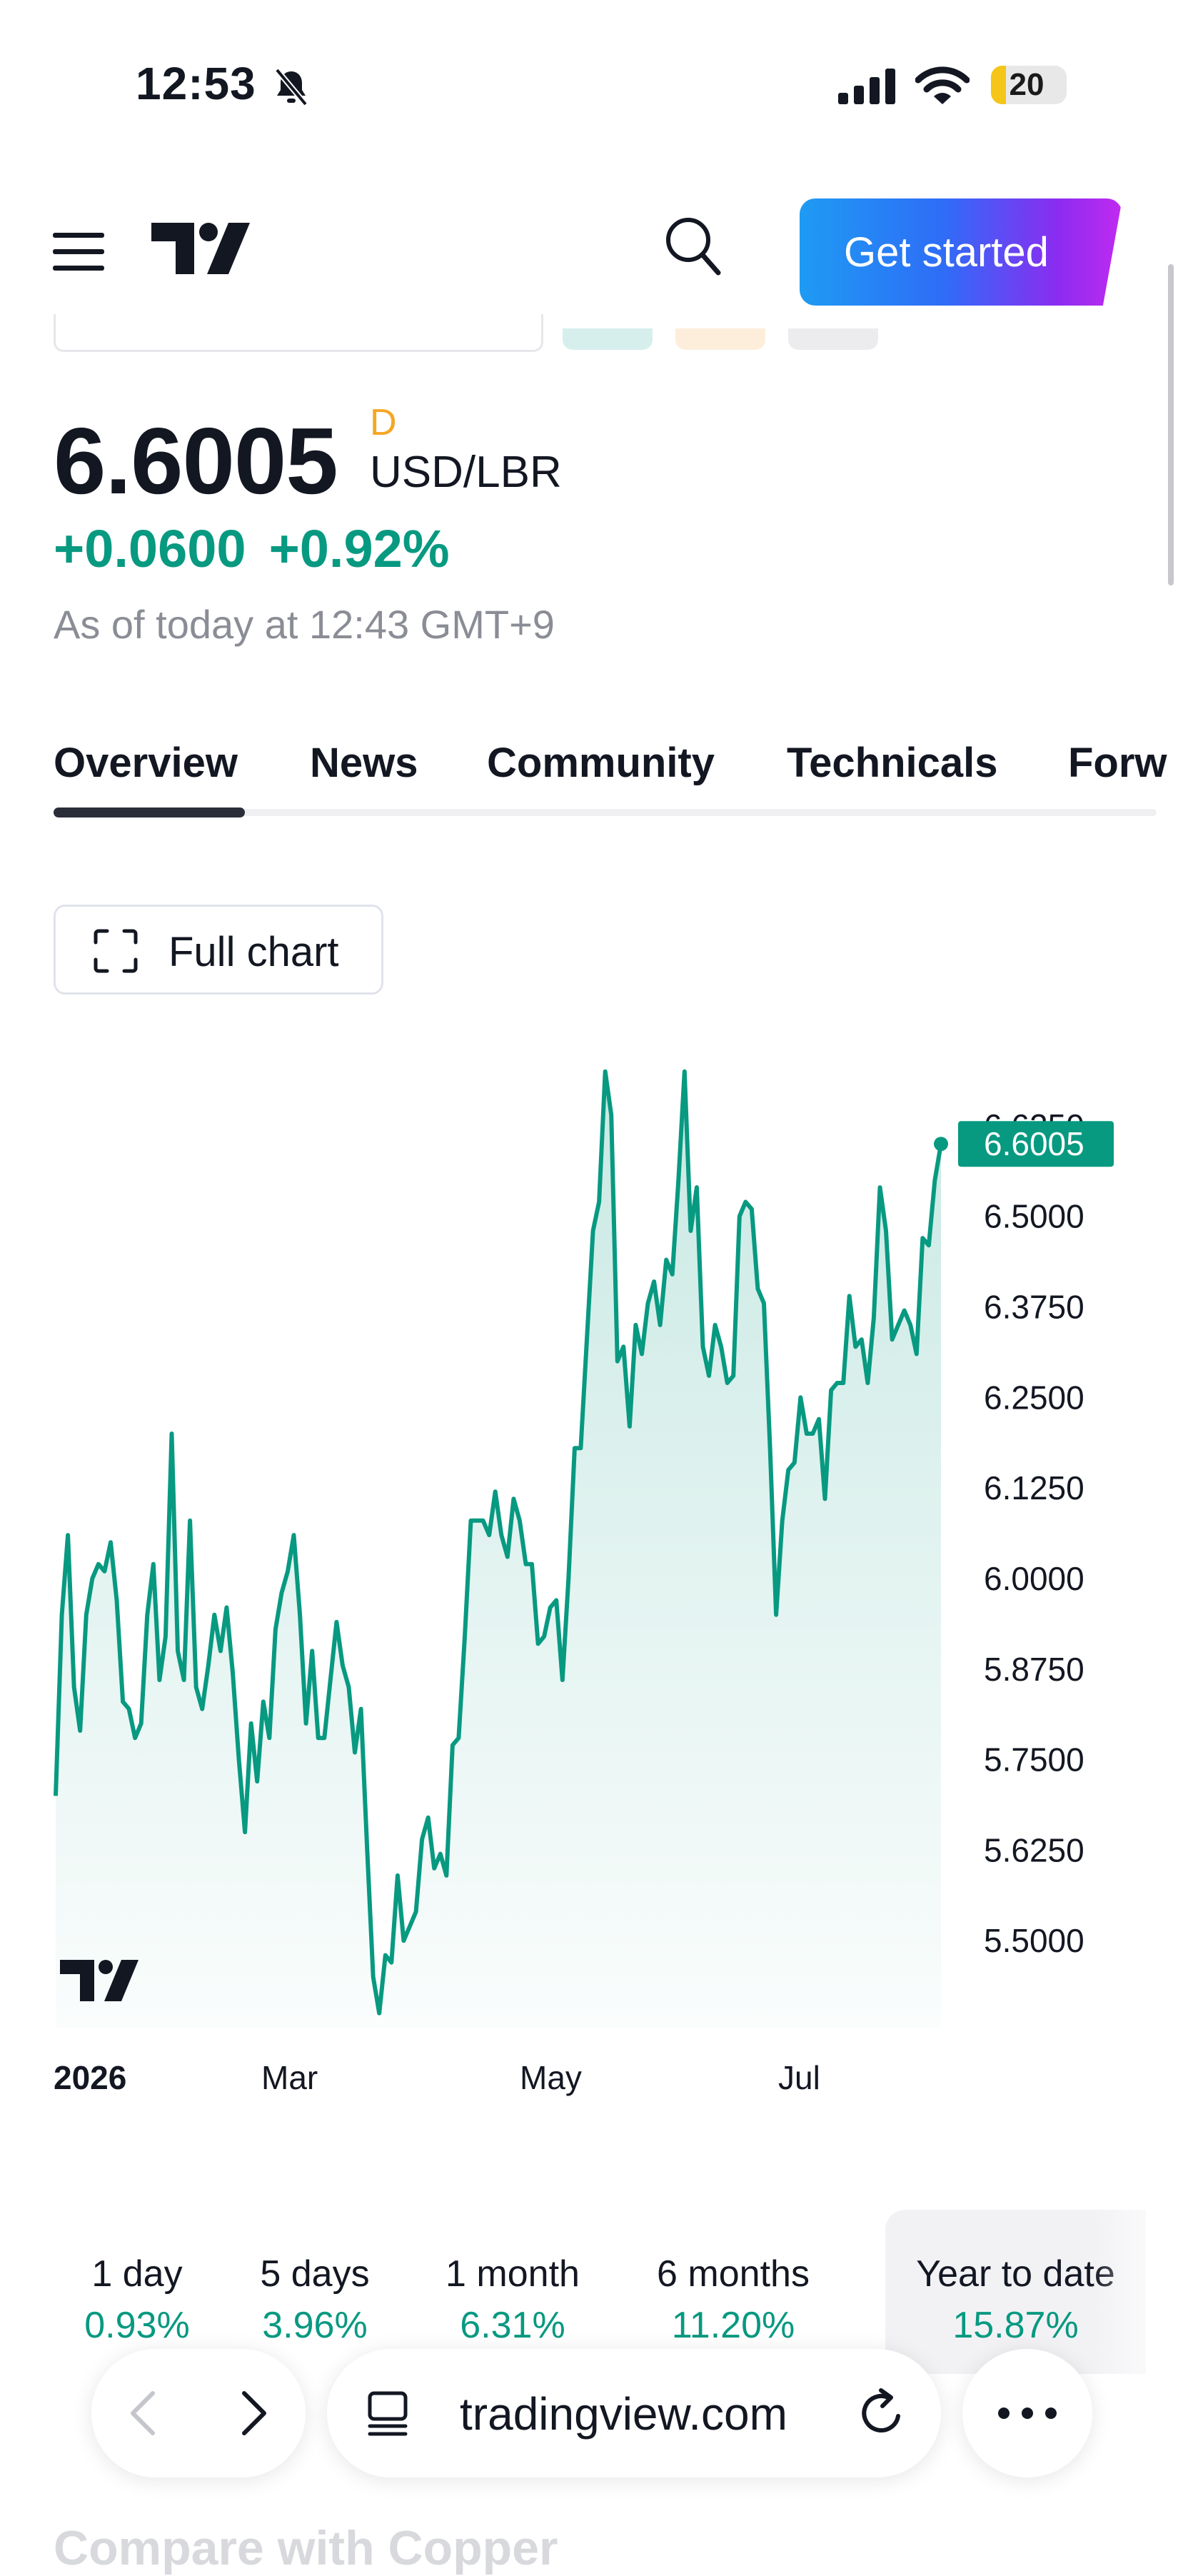 The height and width of the screenshot is (2576, 1183). What do you see at coordinates (882, 2413) in the screenshot?
I see `reload-icon` at bounding box center [882, 2413].